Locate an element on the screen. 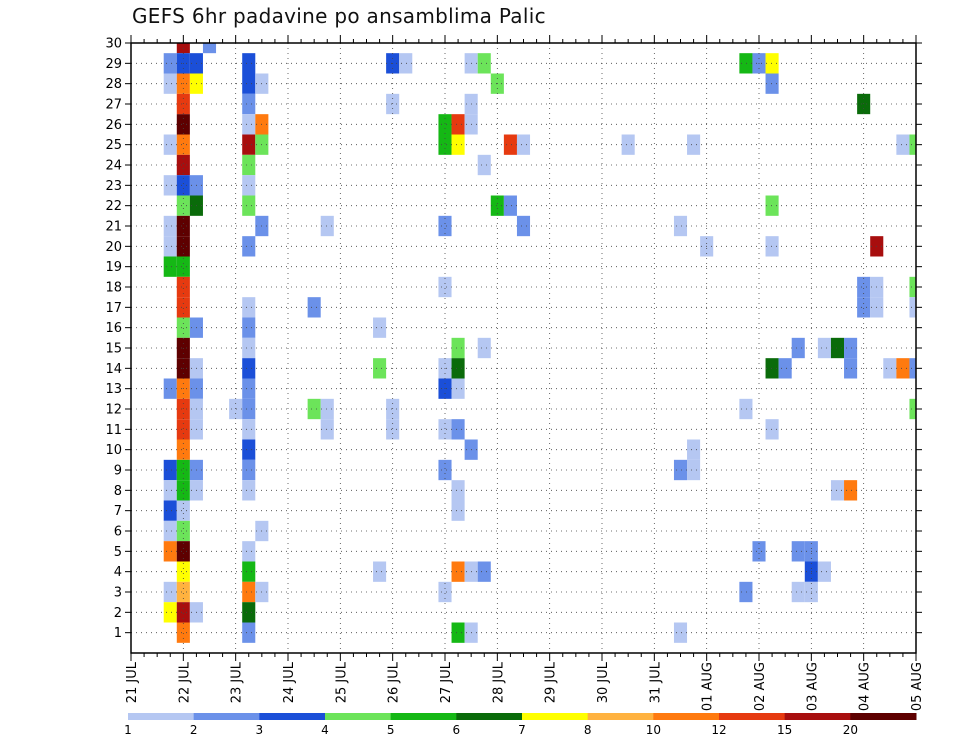  y-tick-label: 16 is located at coordinates (113, 328).